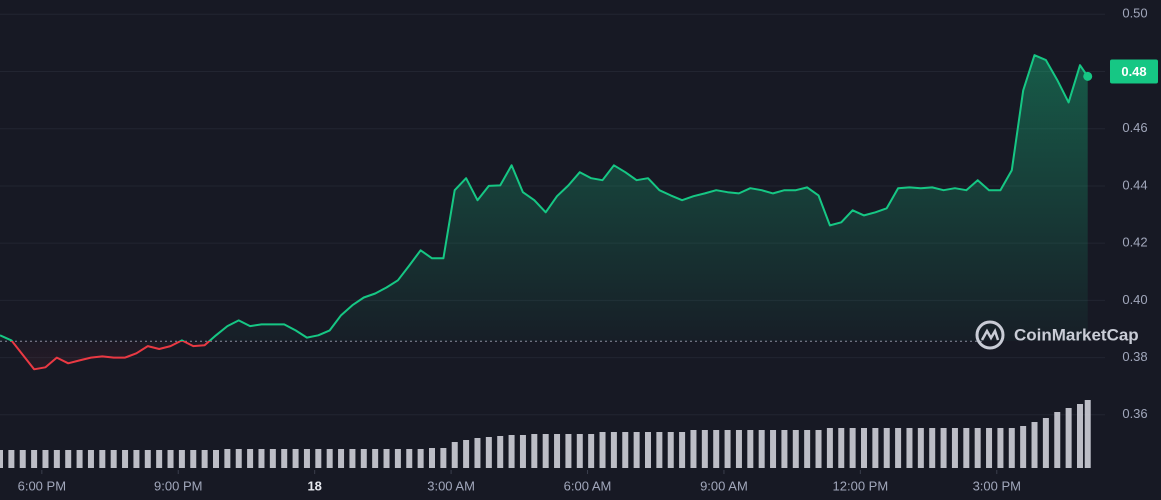  What do you see at coordinates (1076, 334) in the screenshot?
I see `watermark-text: CoinMarketCap` at bounding box center [1076, 334].